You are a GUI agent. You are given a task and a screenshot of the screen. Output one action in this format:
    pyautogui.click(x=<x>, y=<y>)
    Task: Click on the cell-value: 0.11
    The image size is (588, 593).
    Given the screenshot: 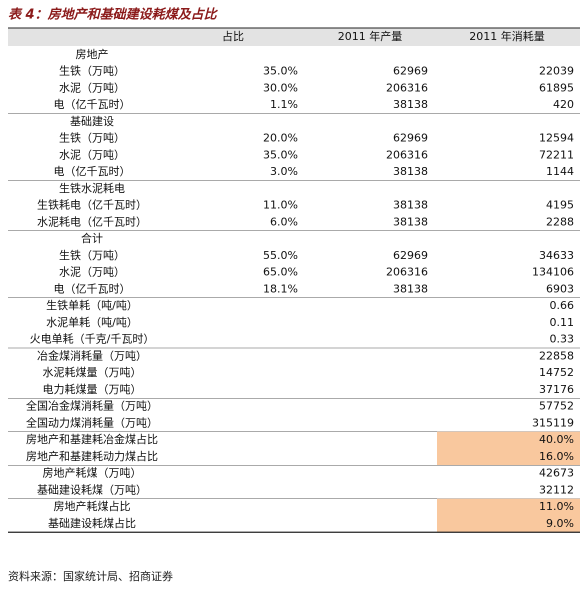 What is the action you would take?
    pyautogui.click(x=562, y=322)
    